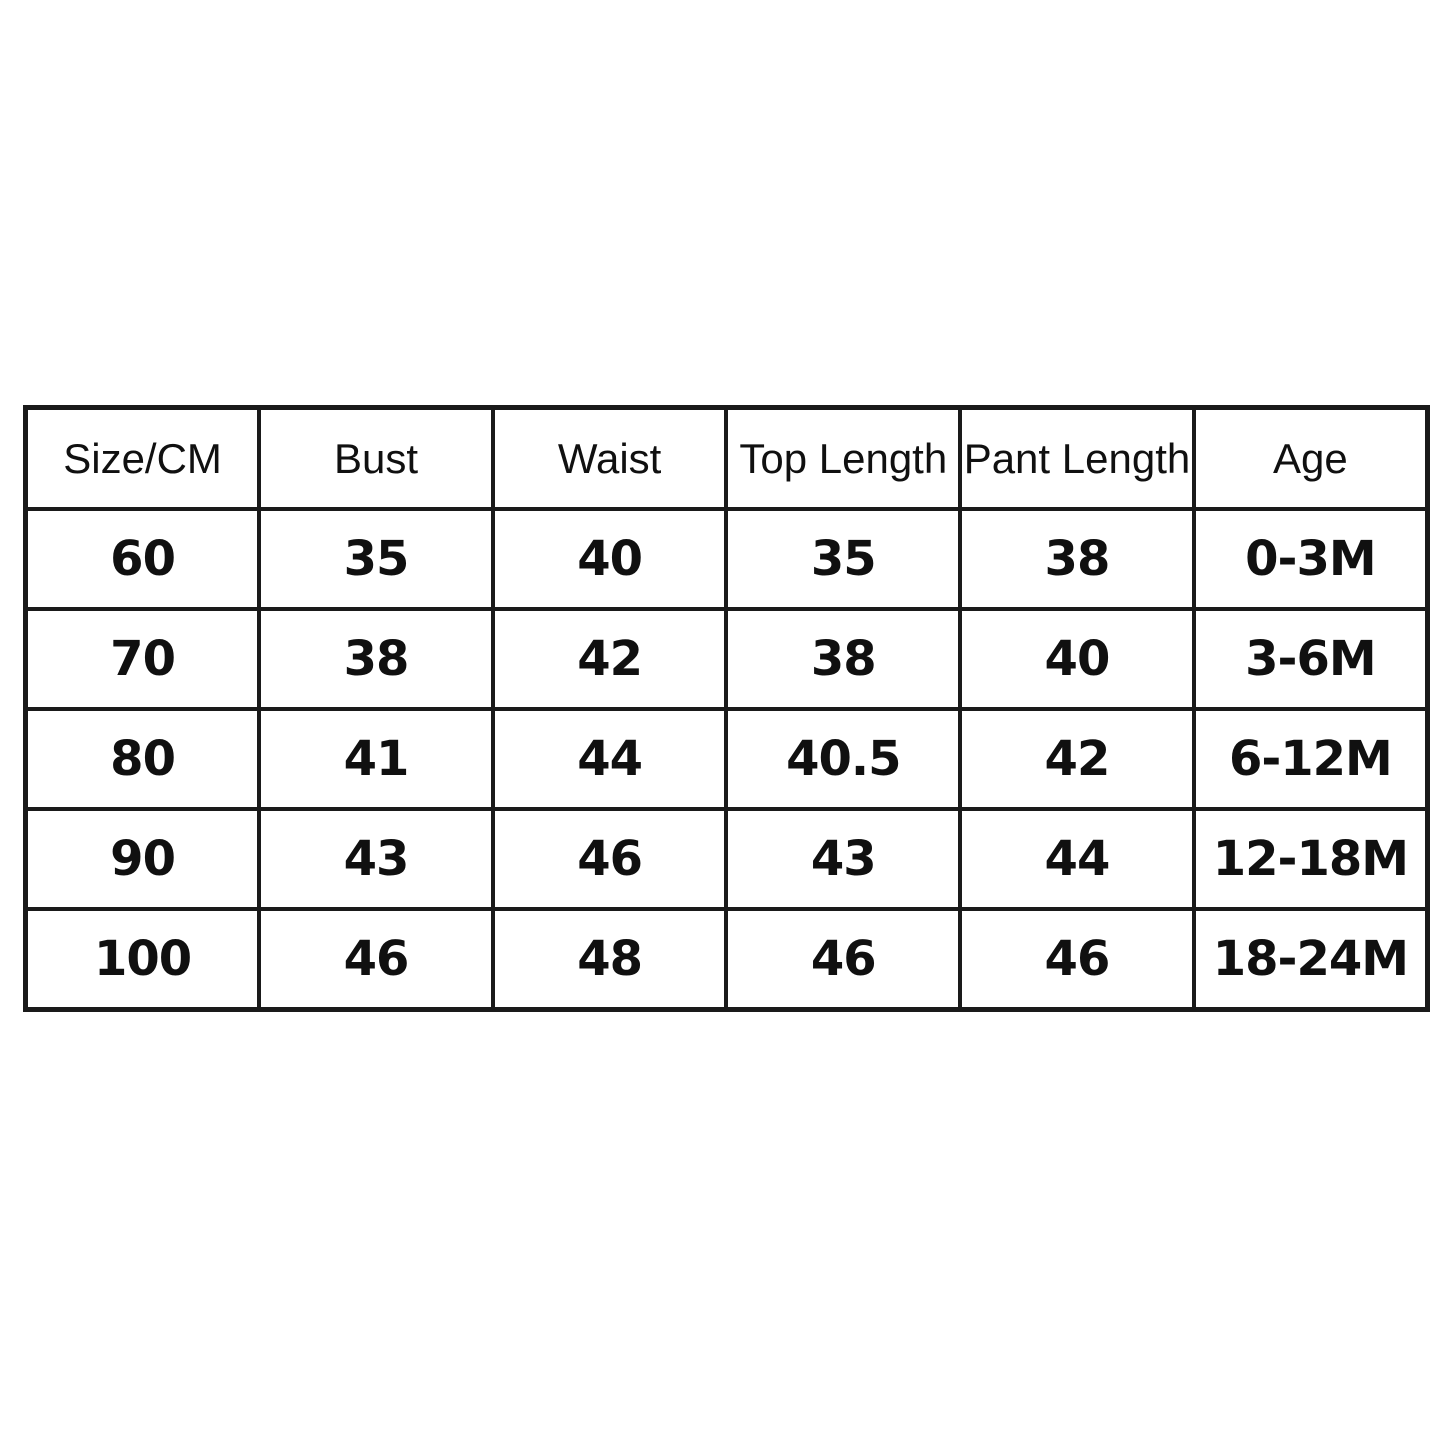  Describe the element at coordinates (1310, 458) in the screenshot. I see `column-header-age: Age` at that location.